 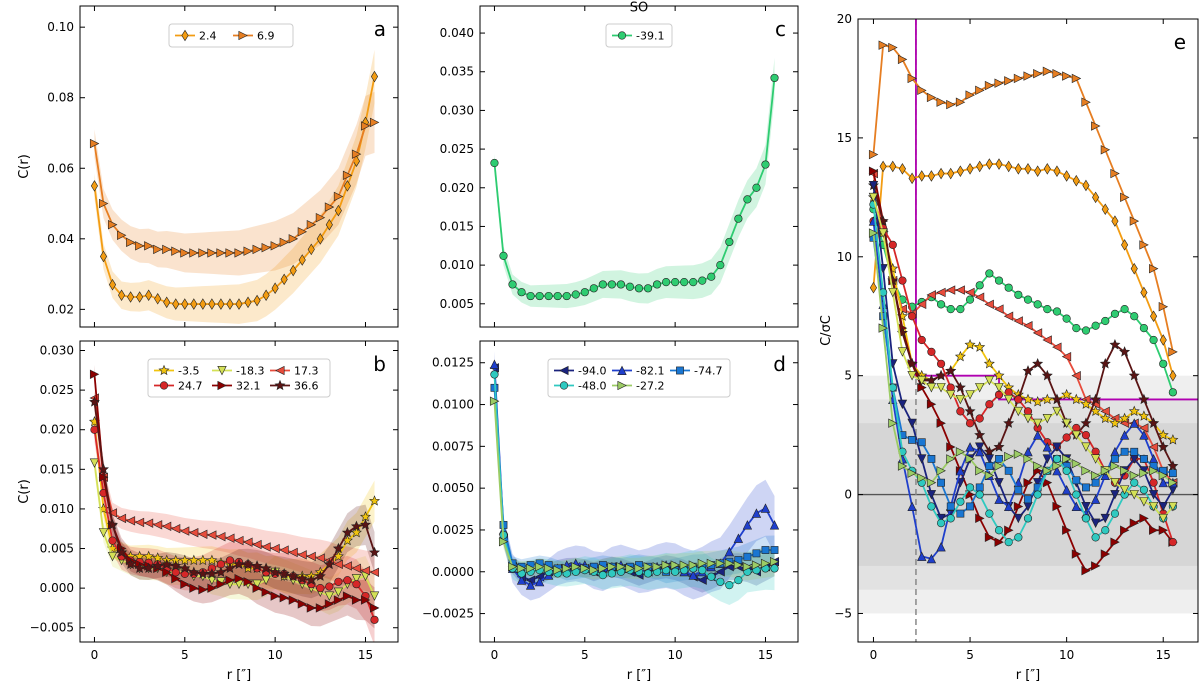 I want to click on legend-item-b-3: 24.7, so click(x=178, y=386).